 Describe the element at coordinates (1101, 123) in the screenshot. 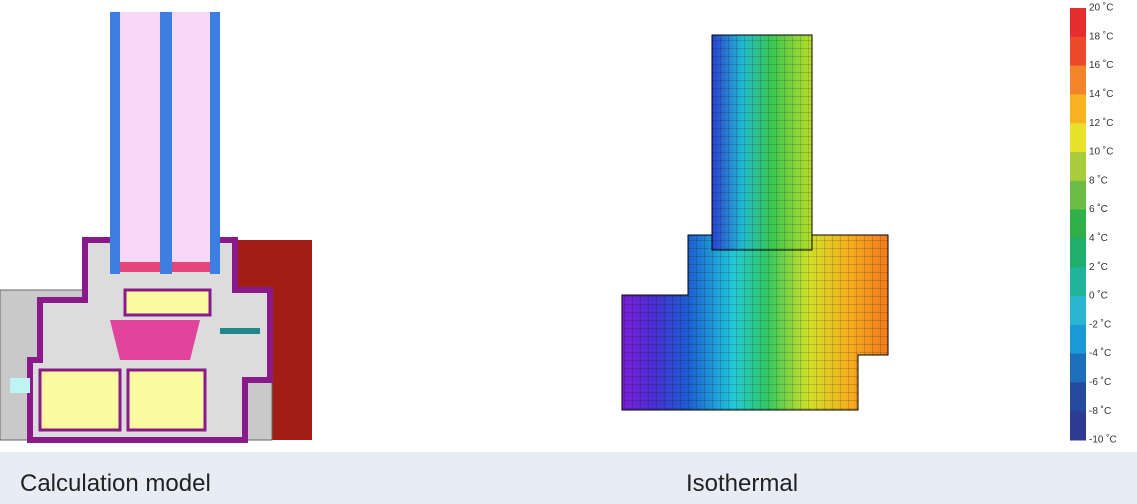

I see `scale-label: 12 ˚C` at that location.